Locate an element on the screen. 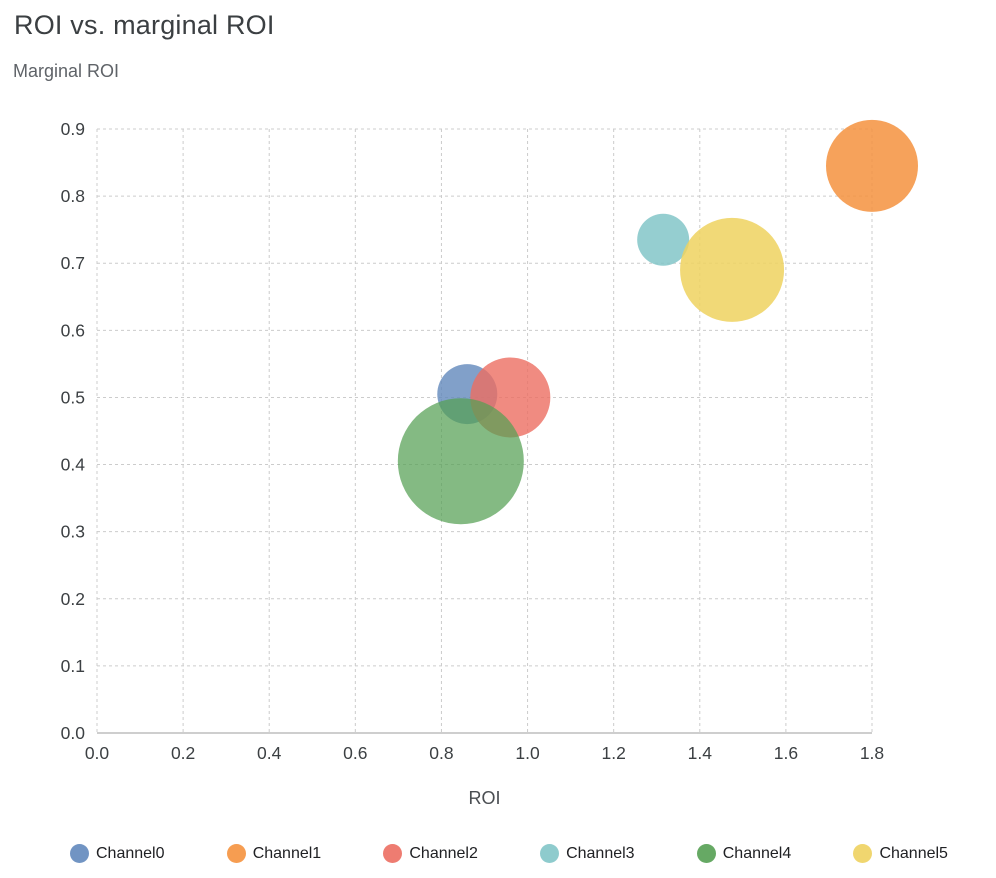 This screenshot has height=878, width=996. x-tick-label: 1.0 is located at coordinates (527, 753).